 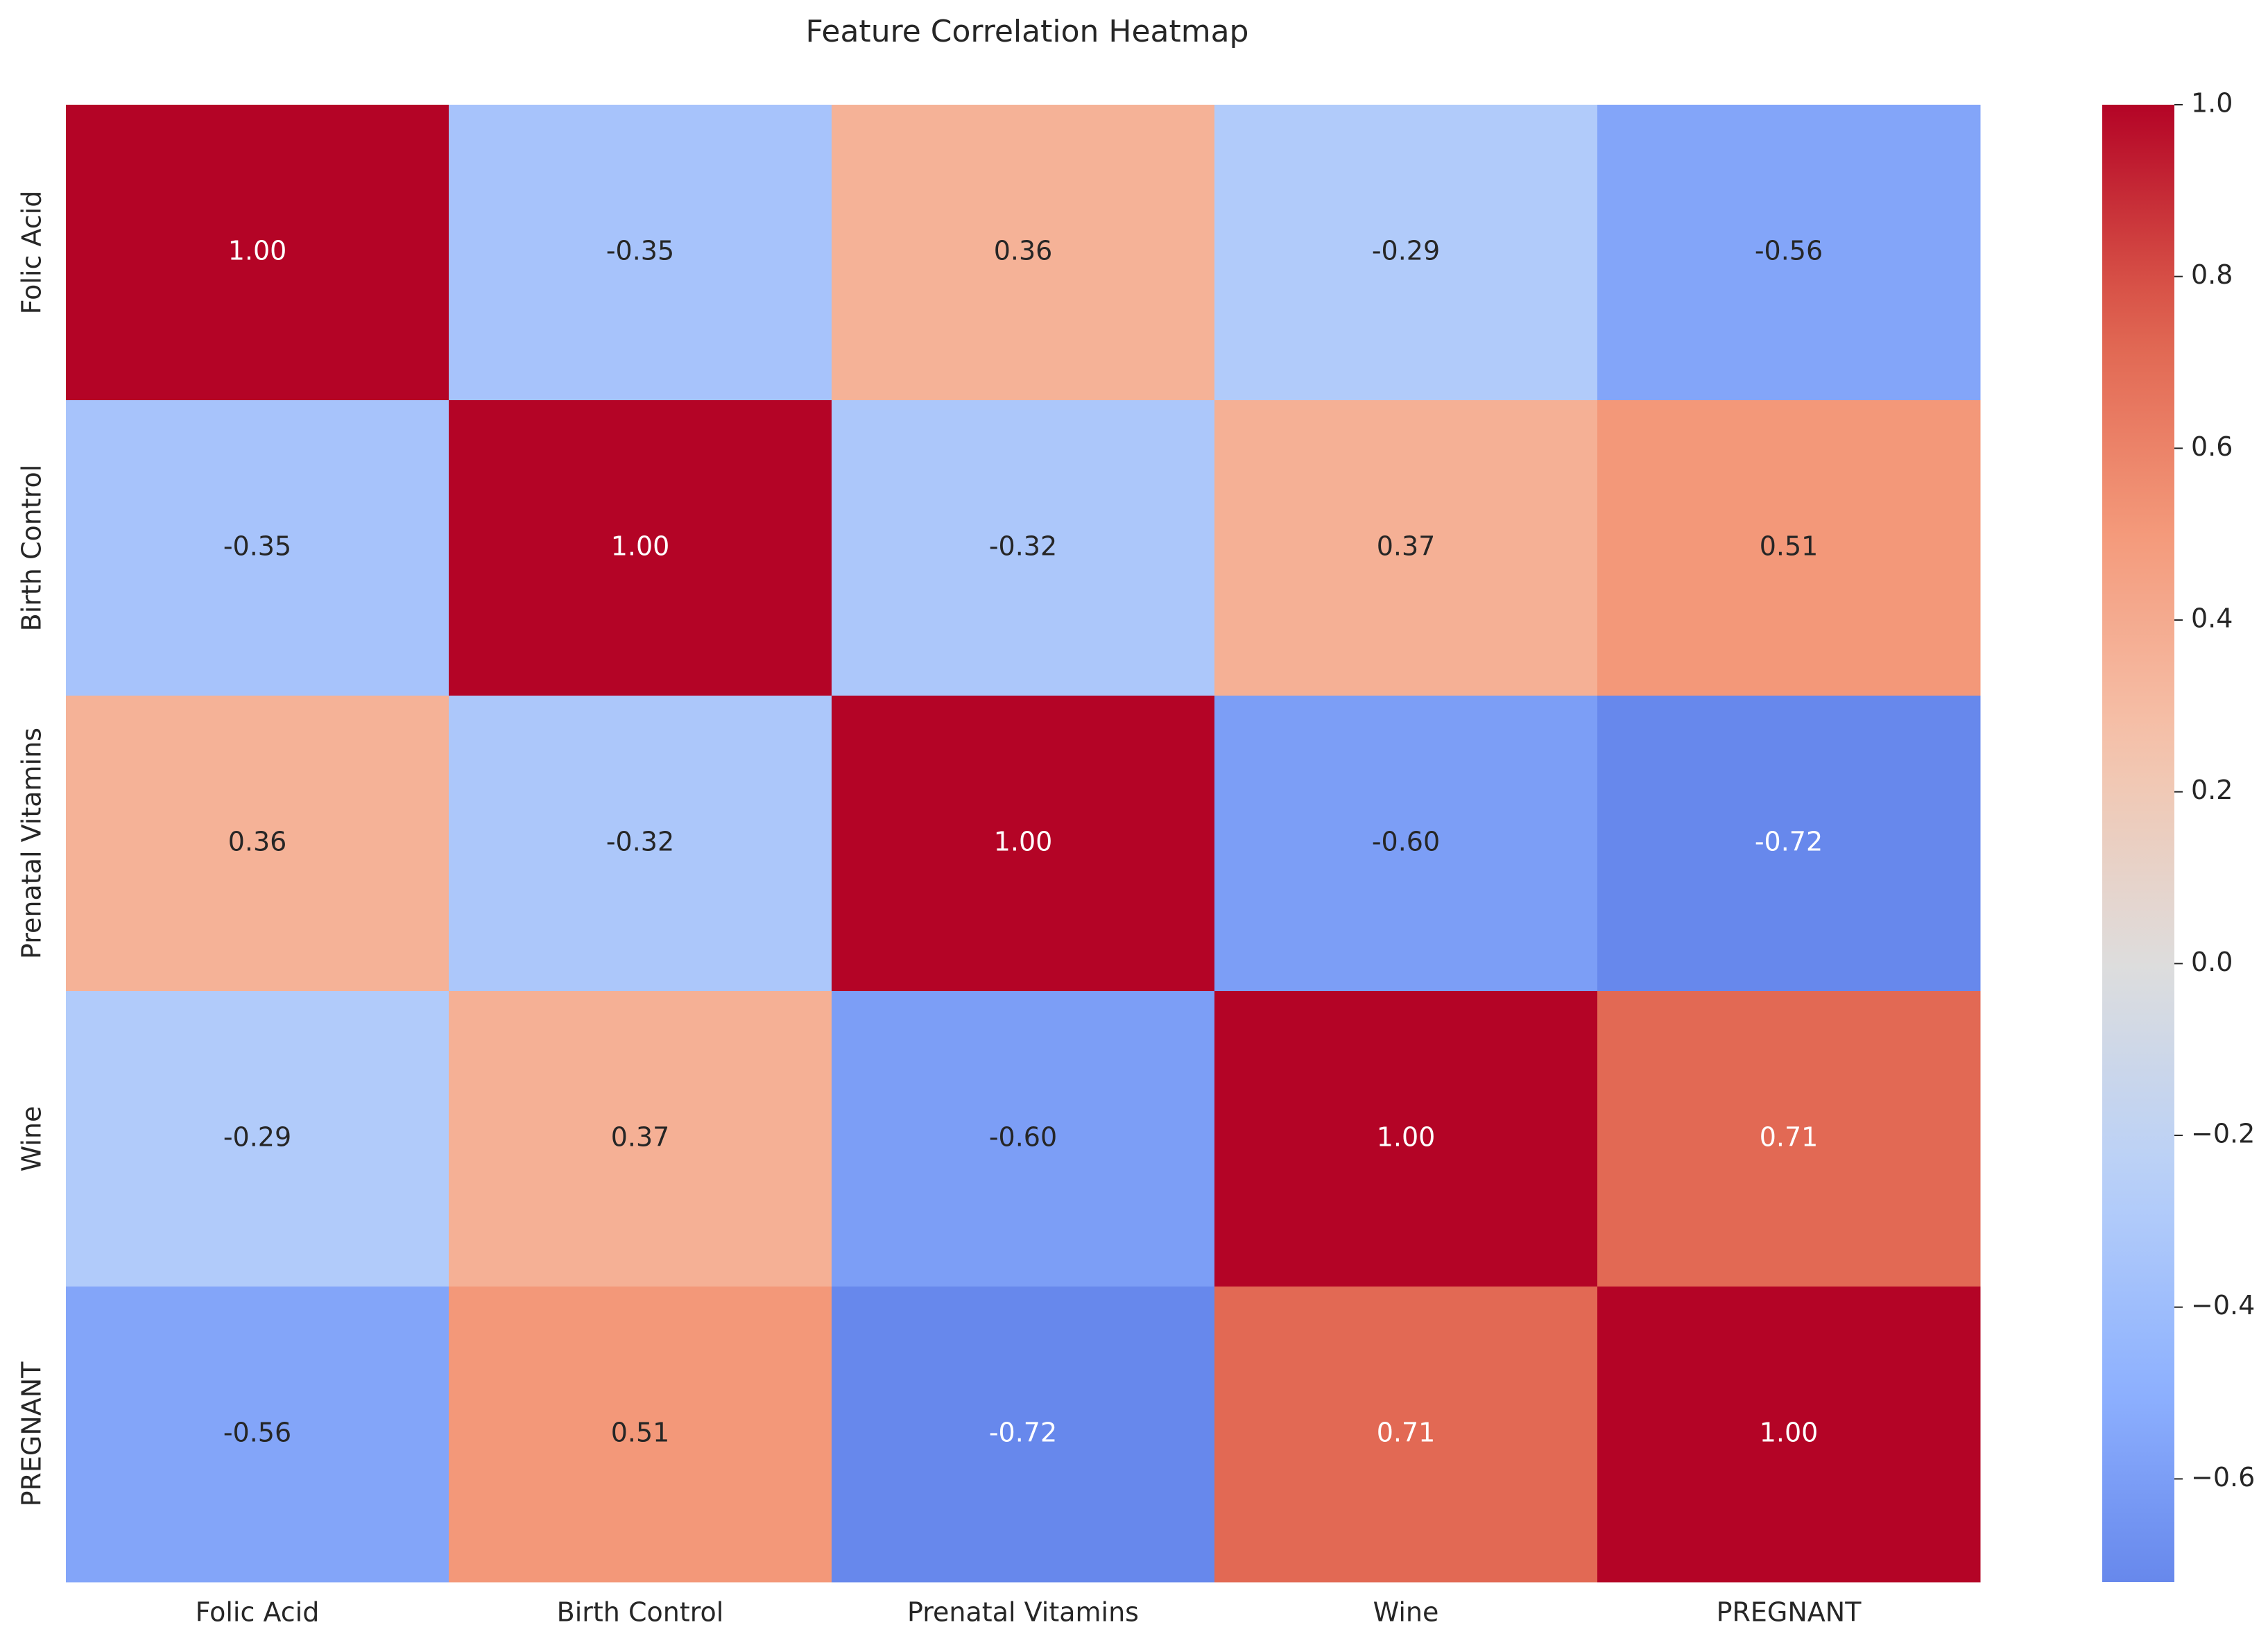 I want to click on colorbar-gradient-bar, so click(x=2138, y=844).